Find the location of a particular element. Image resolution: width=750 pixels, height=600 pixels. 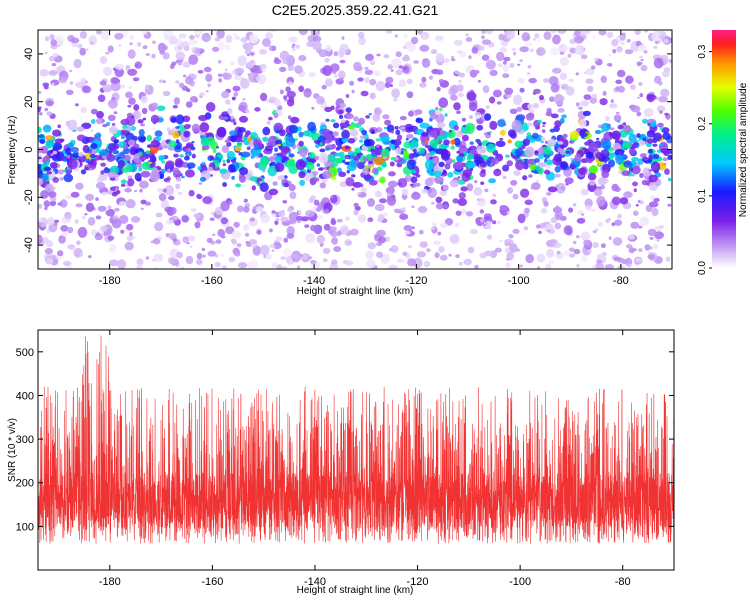

x-tick-label: -100 is located at coordinates (519, 281).